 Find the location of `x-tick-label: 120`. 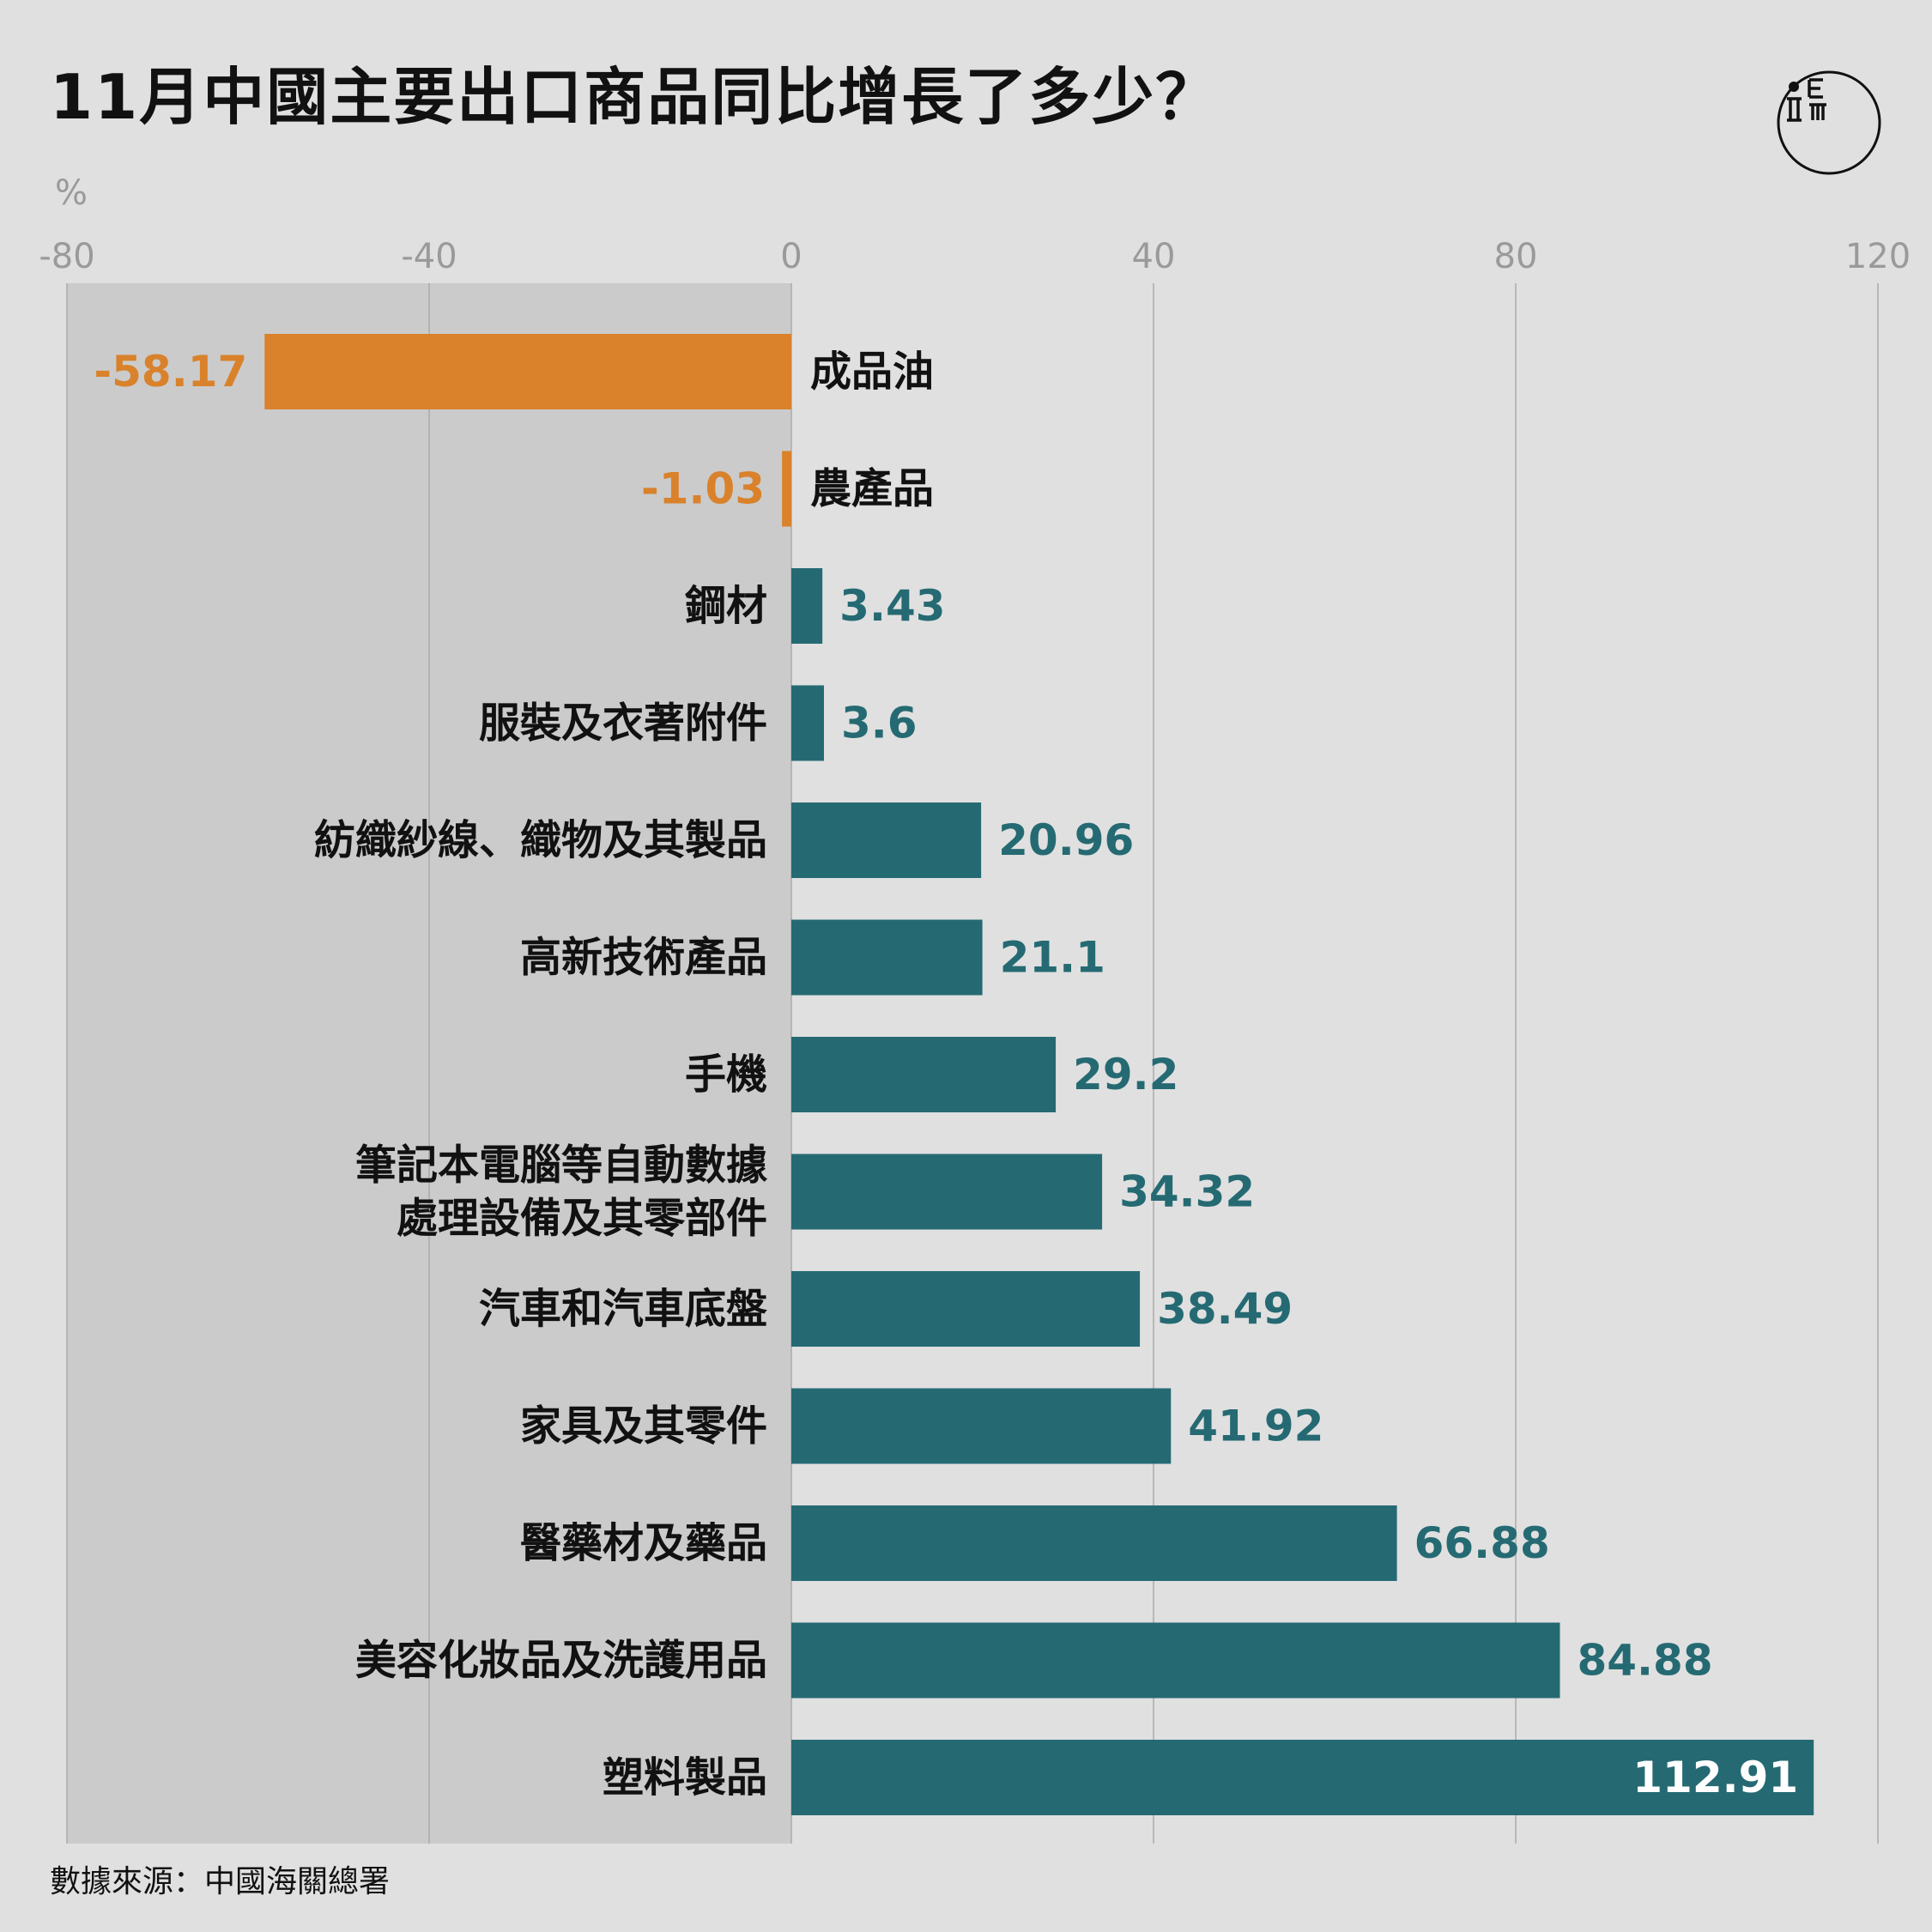

x-tick-label: 120 is located at coordinates (1878, 257).